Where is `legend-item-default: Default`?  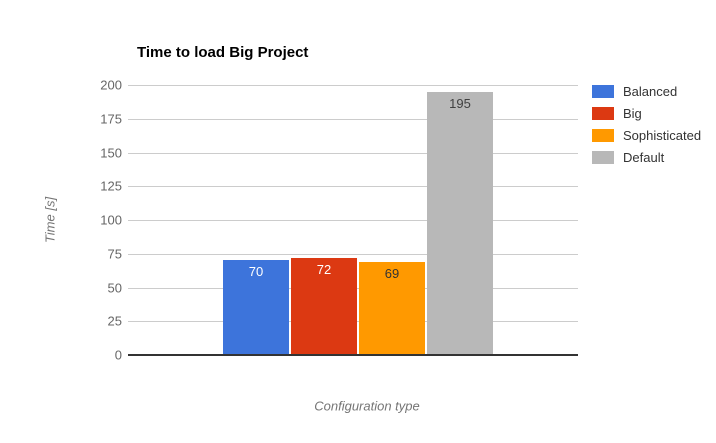 legend-item-default: Default is located at coordinates (646, 157).